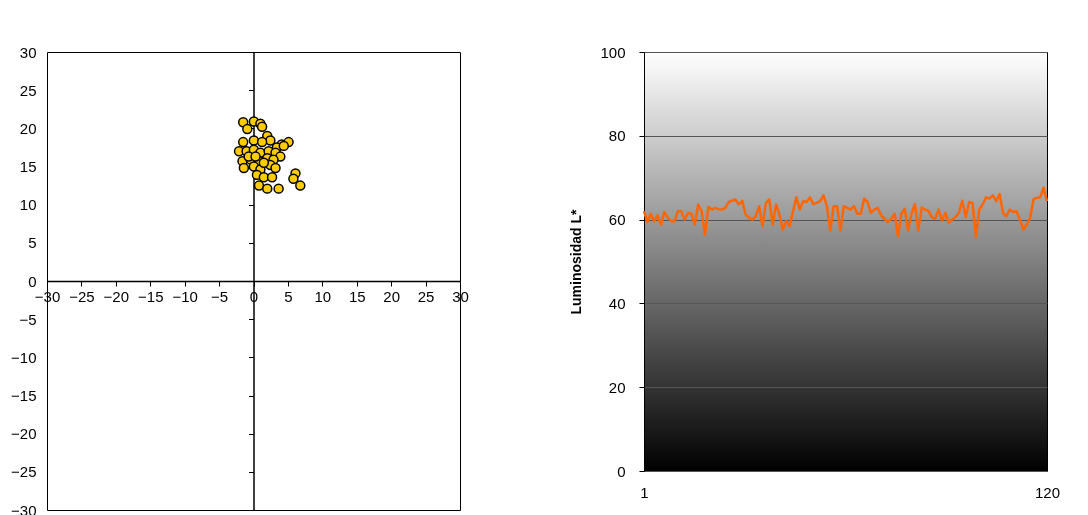  Describe the element at coordinates (32, 243) in the screenshot. I see `y-tick-label: 5` at that location.